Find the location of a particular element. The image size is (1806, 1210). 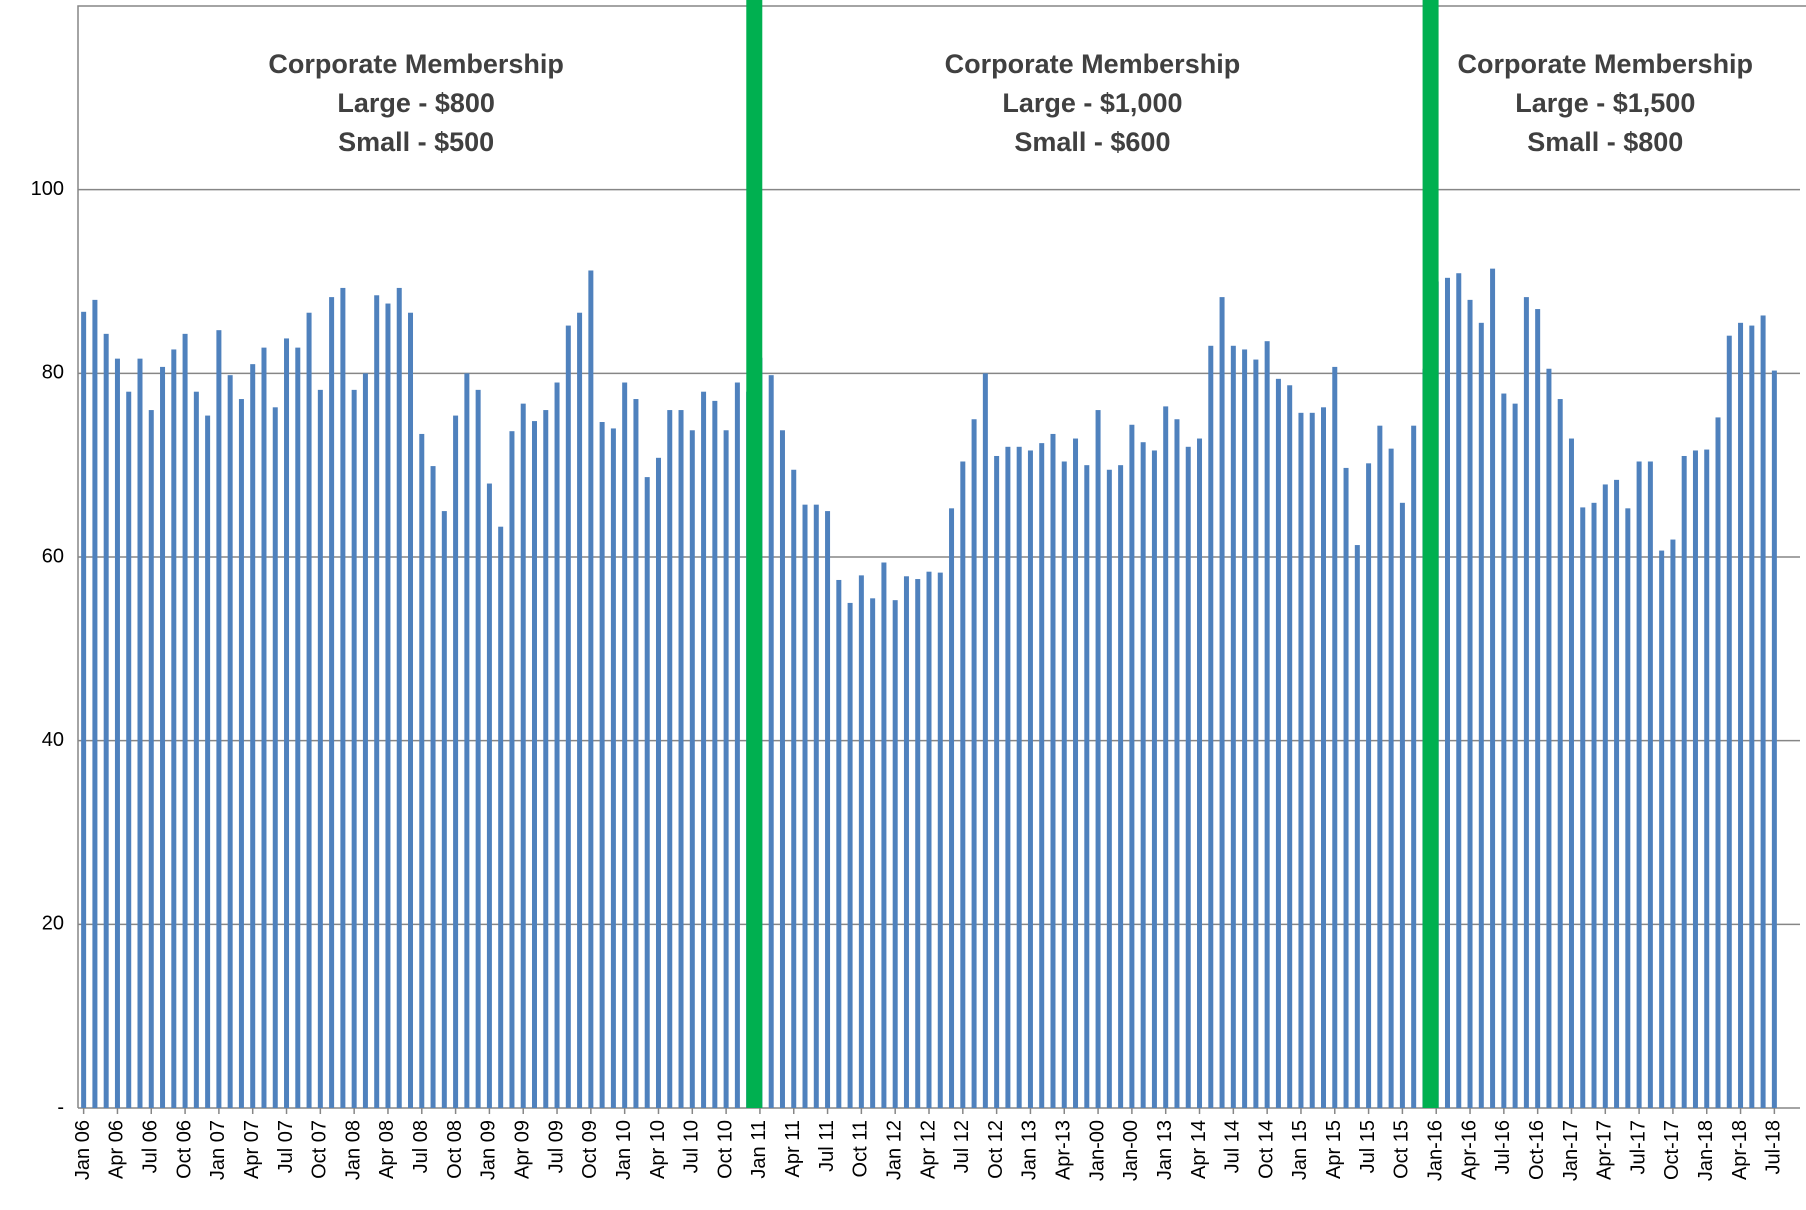

annotation: Large - $1,500 is located at coordinates (1605, 103).